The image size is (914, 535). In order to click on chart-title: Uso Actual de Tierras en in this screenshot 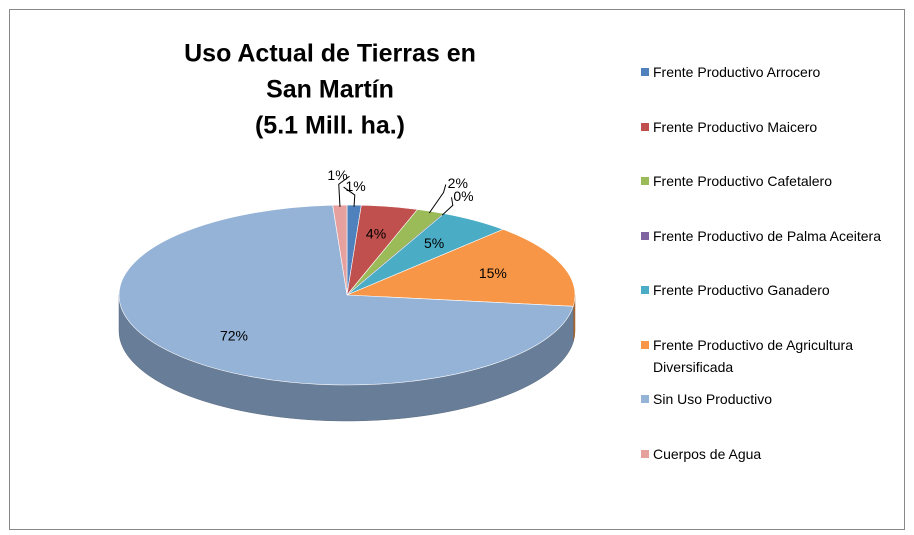, I will do `click(330, 54)`.